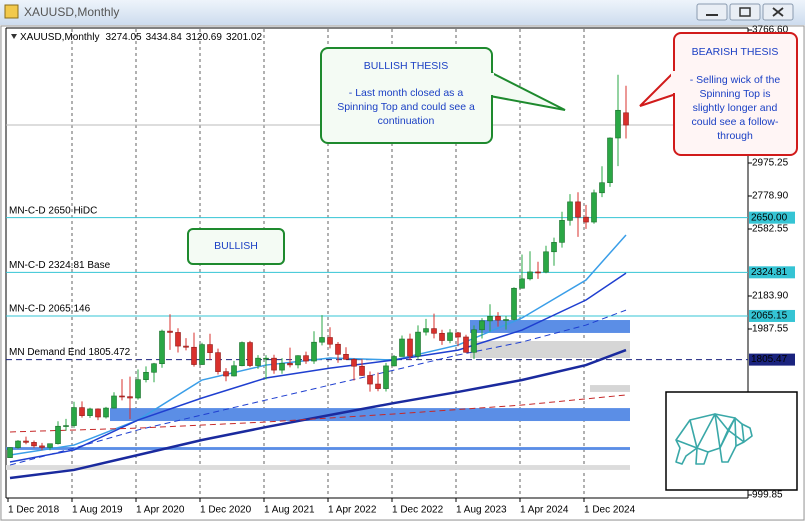 The image size is (805, 521). Describe the element at coordinates (735, 136) in the screenshot. I see `callout-line: through` at that location.